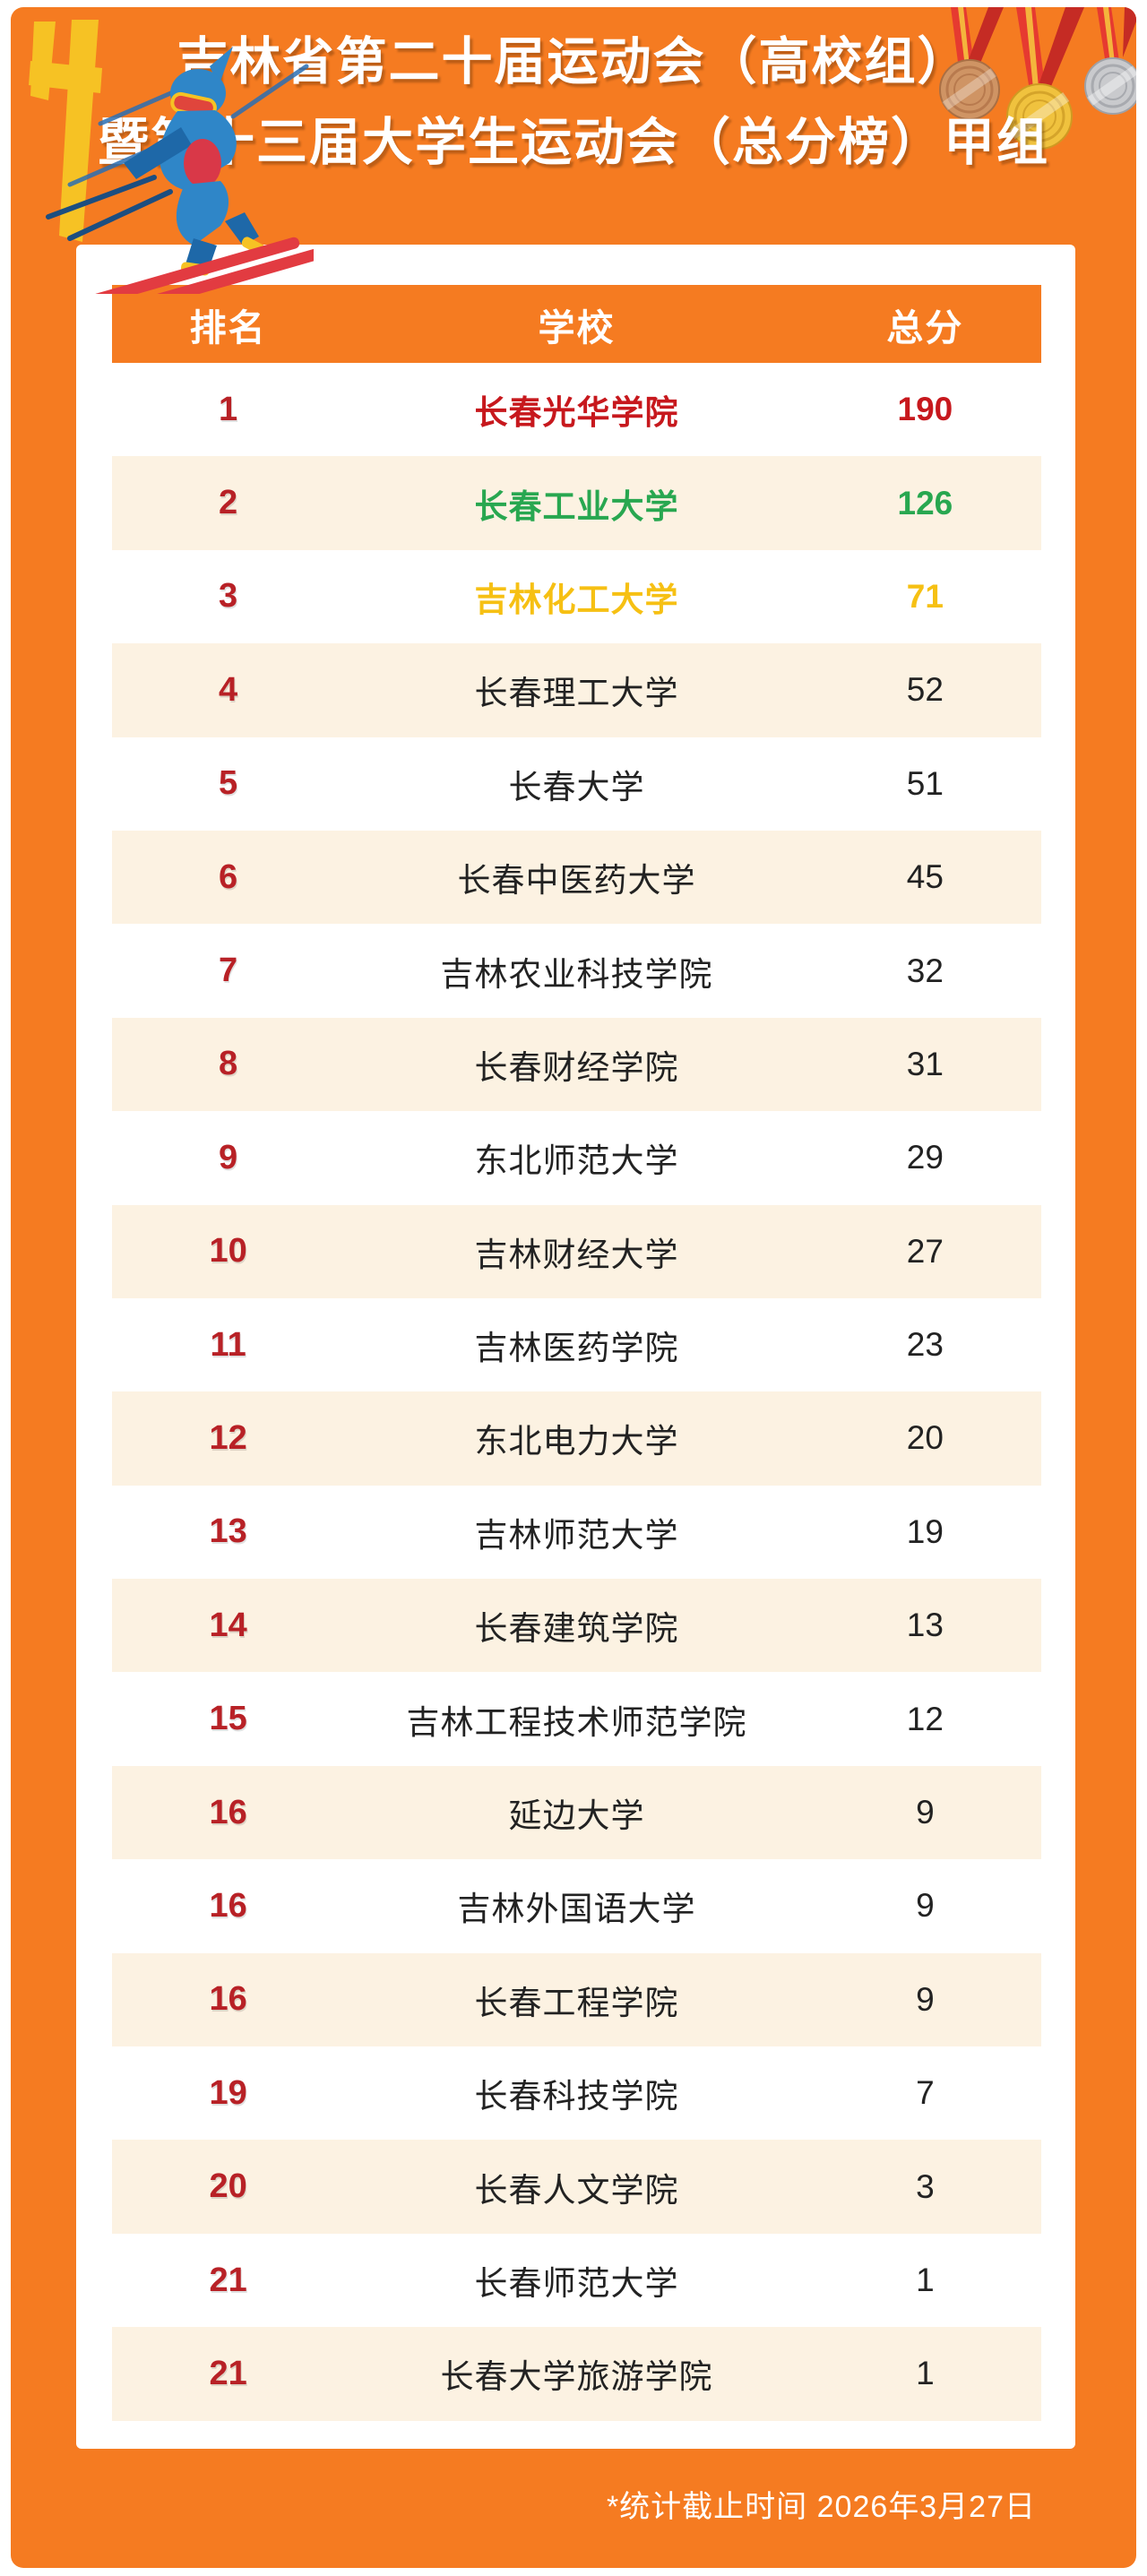  What do you see at coordinates (576, 1161) in the screenshot?
I see `school-cell: 东北师范大学` at bounding box center [576, 1161].